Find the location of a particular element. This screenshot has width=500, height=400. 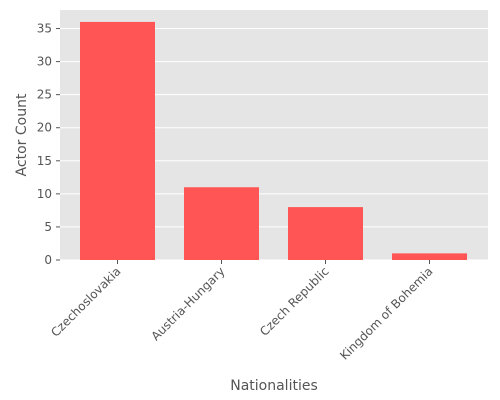

y-tick-label: 10 is located at coordinates (44, 194).